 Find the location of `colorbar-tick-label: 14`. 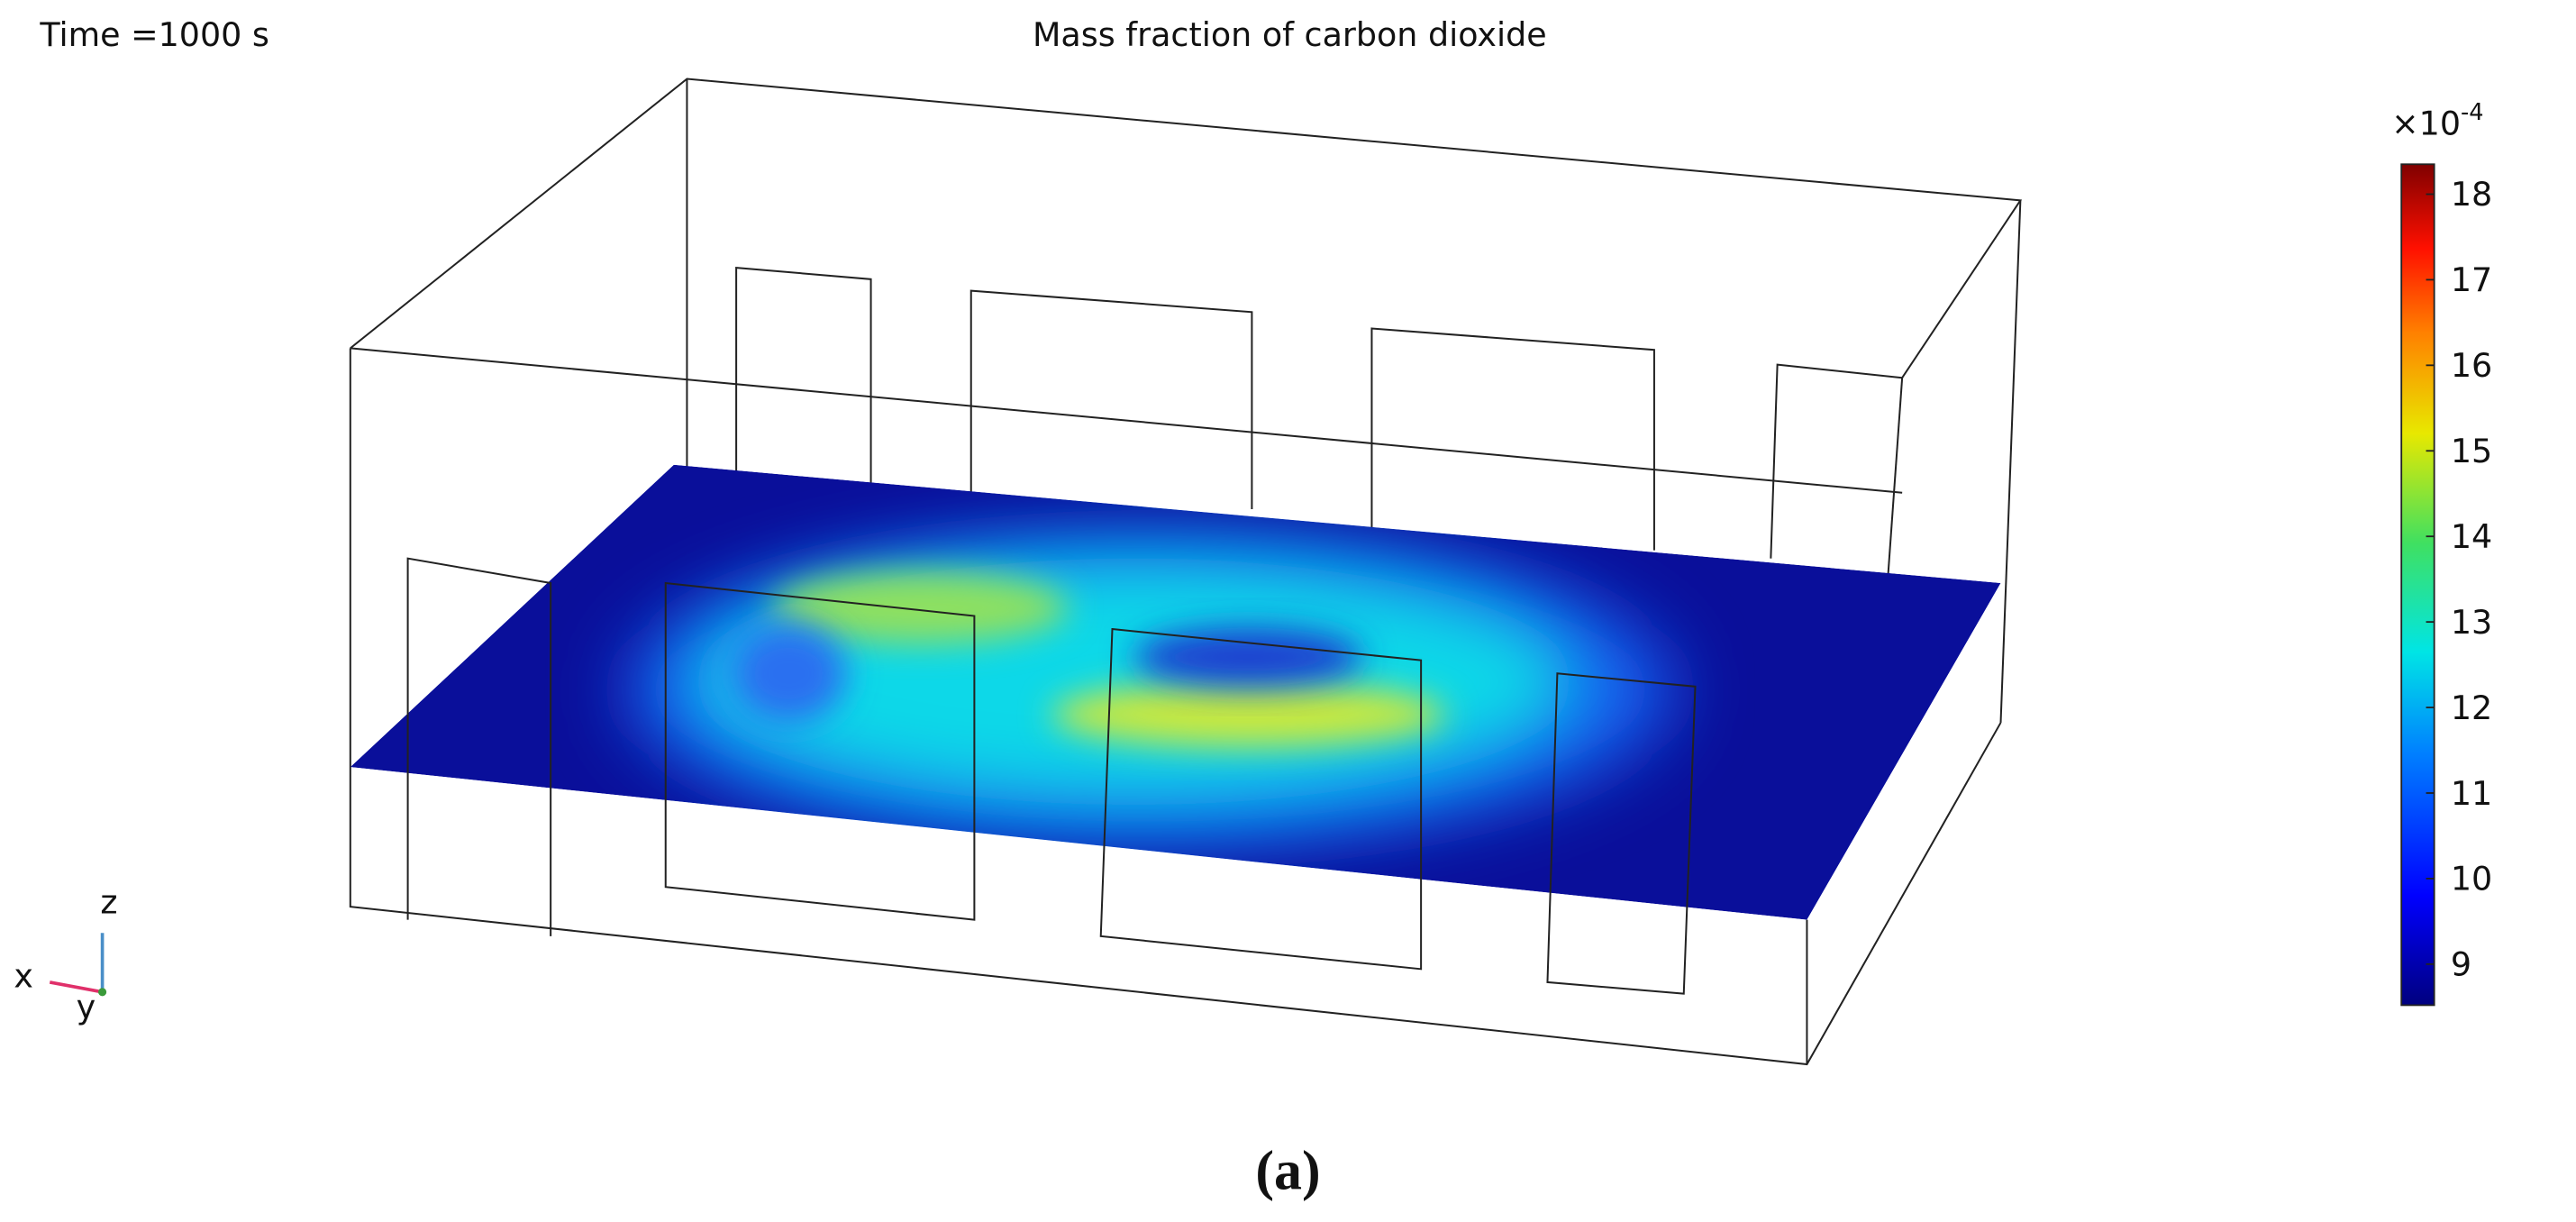

colorbar-tick-label: 14 is located at coordinates (2471, 536).